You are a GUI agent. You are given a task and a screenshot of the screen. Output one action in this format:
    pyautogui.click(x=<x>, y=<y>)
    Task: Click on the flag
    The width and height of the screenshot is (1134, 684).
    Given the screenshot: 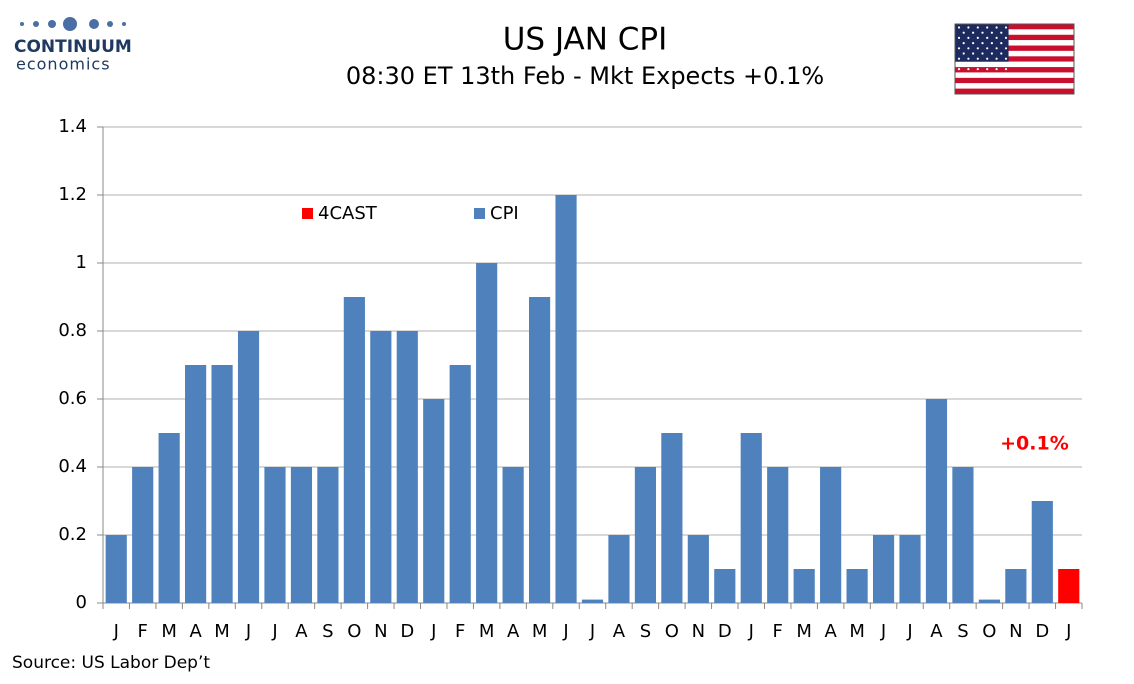 What is the action you would take?
    pyautogui.click(x=1014, y=59)
    